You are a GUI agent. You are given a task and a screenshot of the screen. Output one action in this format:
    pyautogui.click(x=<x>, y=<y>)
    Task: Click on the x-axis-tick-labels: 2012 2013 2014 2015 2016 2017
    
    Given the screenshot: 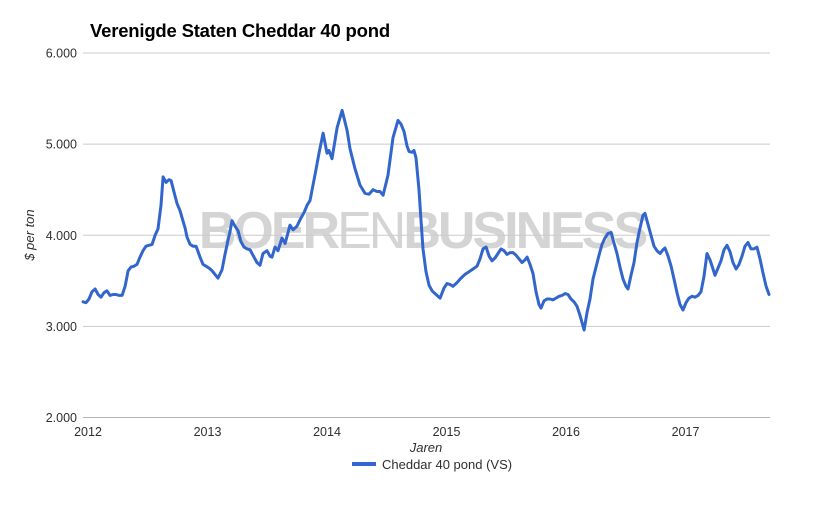 What is the action you would take?
    pyautogui.click(x=386, y=432)
    